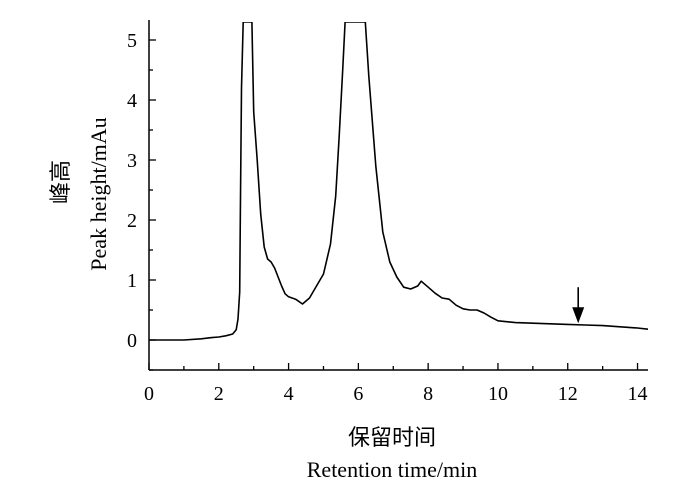  I want to click on y-tick-label: 0, so click(132, 341).